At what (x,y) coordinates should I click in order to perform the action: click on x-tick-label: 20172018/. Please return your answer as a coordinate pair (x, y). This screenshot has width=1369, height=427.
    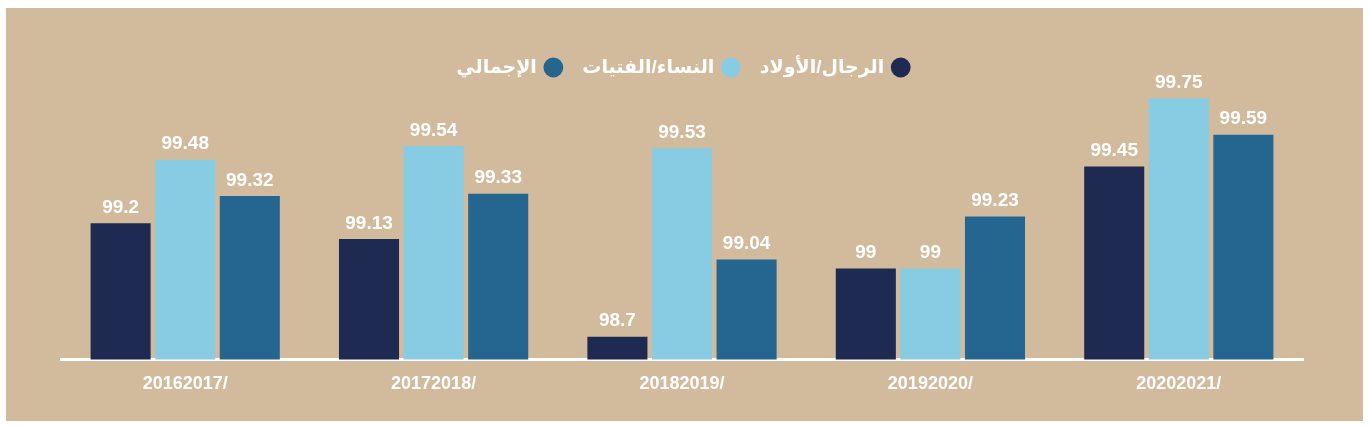
    Looking at the image, I should click on (434, 383).